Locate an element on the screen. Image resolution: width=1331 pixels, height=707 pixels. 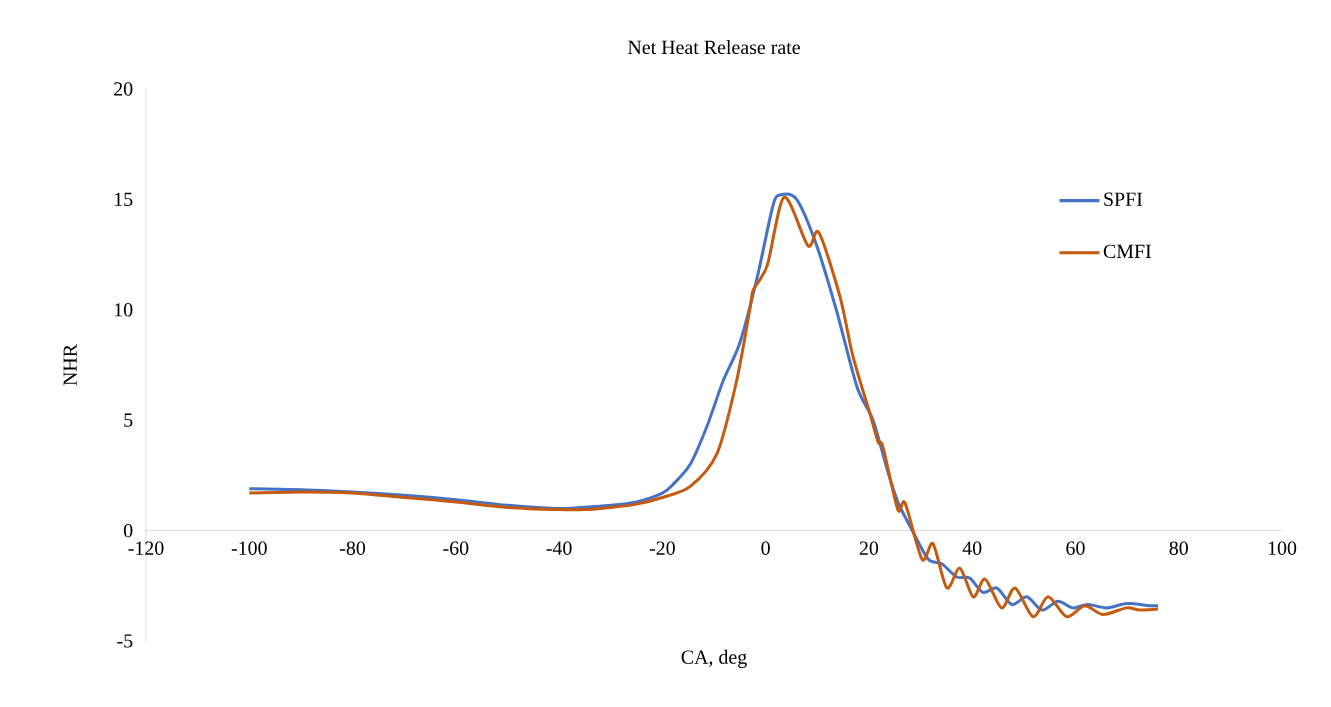
legend-label: SPFI is located at coordinates (1123, 199).